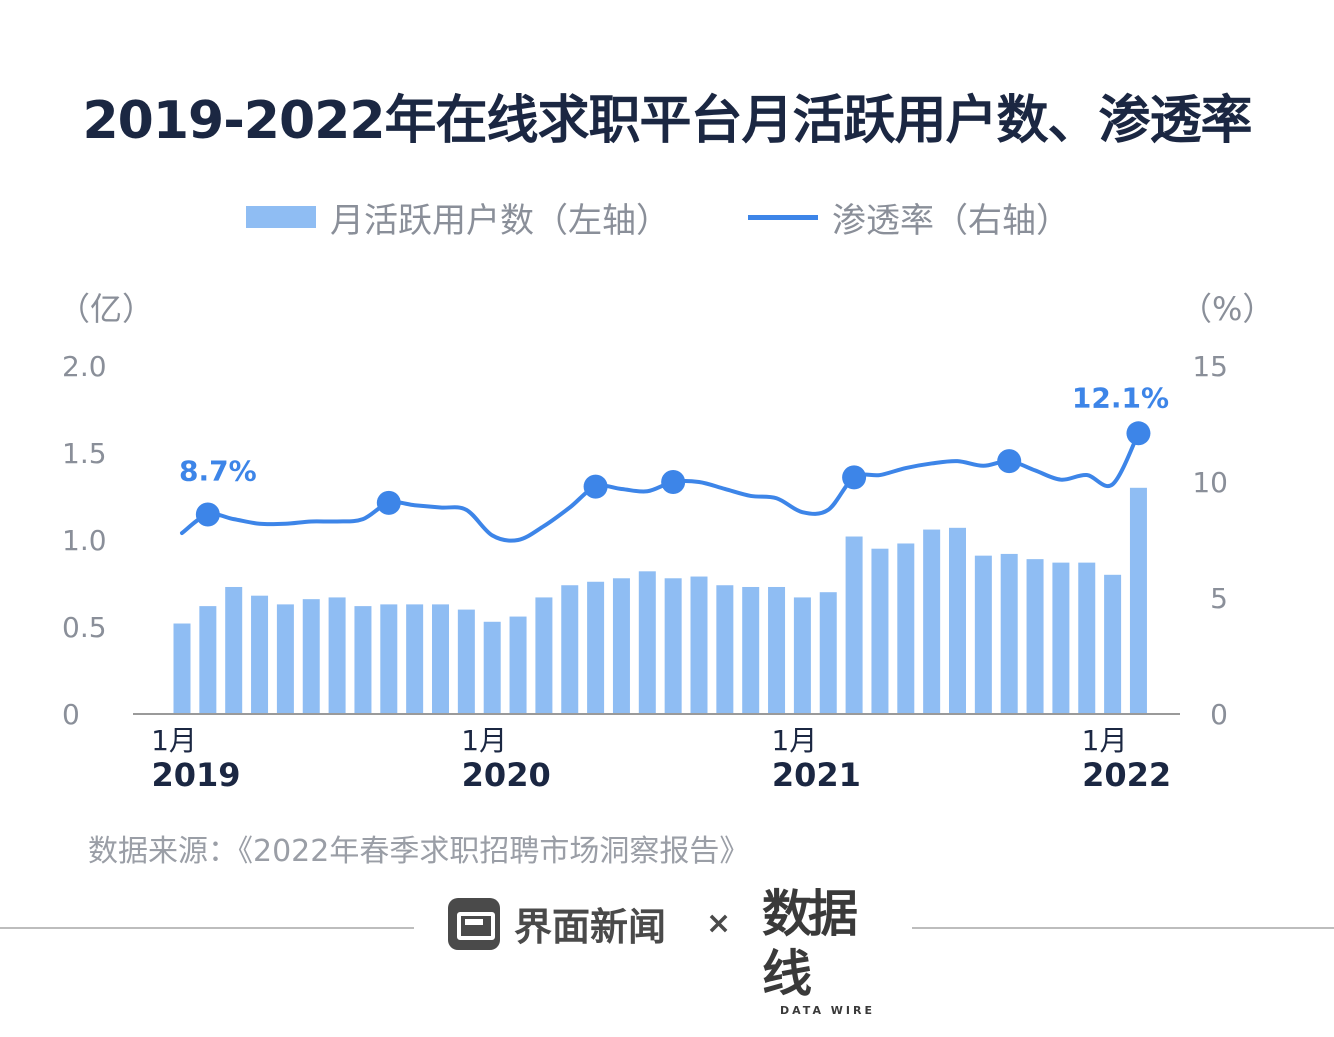 The height and width of the screenshot is (1037, 1334). I want to click on left-axis-tick-label: 0.5, so click(84, 627).